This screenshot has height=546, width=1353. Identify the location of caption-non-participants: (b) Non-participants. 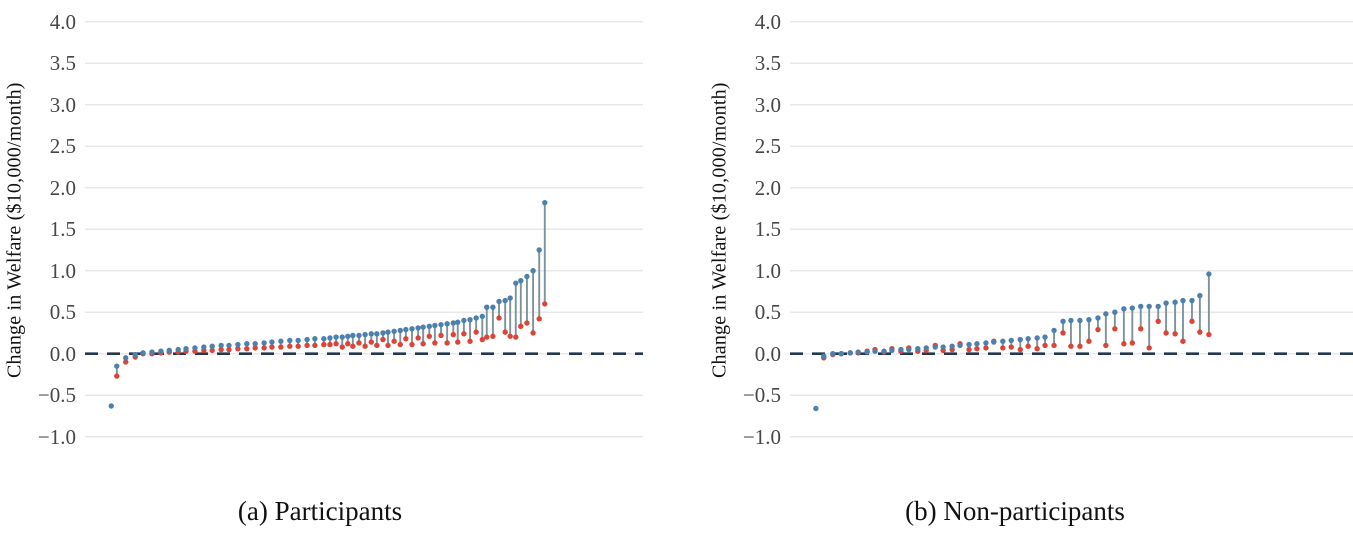
(1015, 511).